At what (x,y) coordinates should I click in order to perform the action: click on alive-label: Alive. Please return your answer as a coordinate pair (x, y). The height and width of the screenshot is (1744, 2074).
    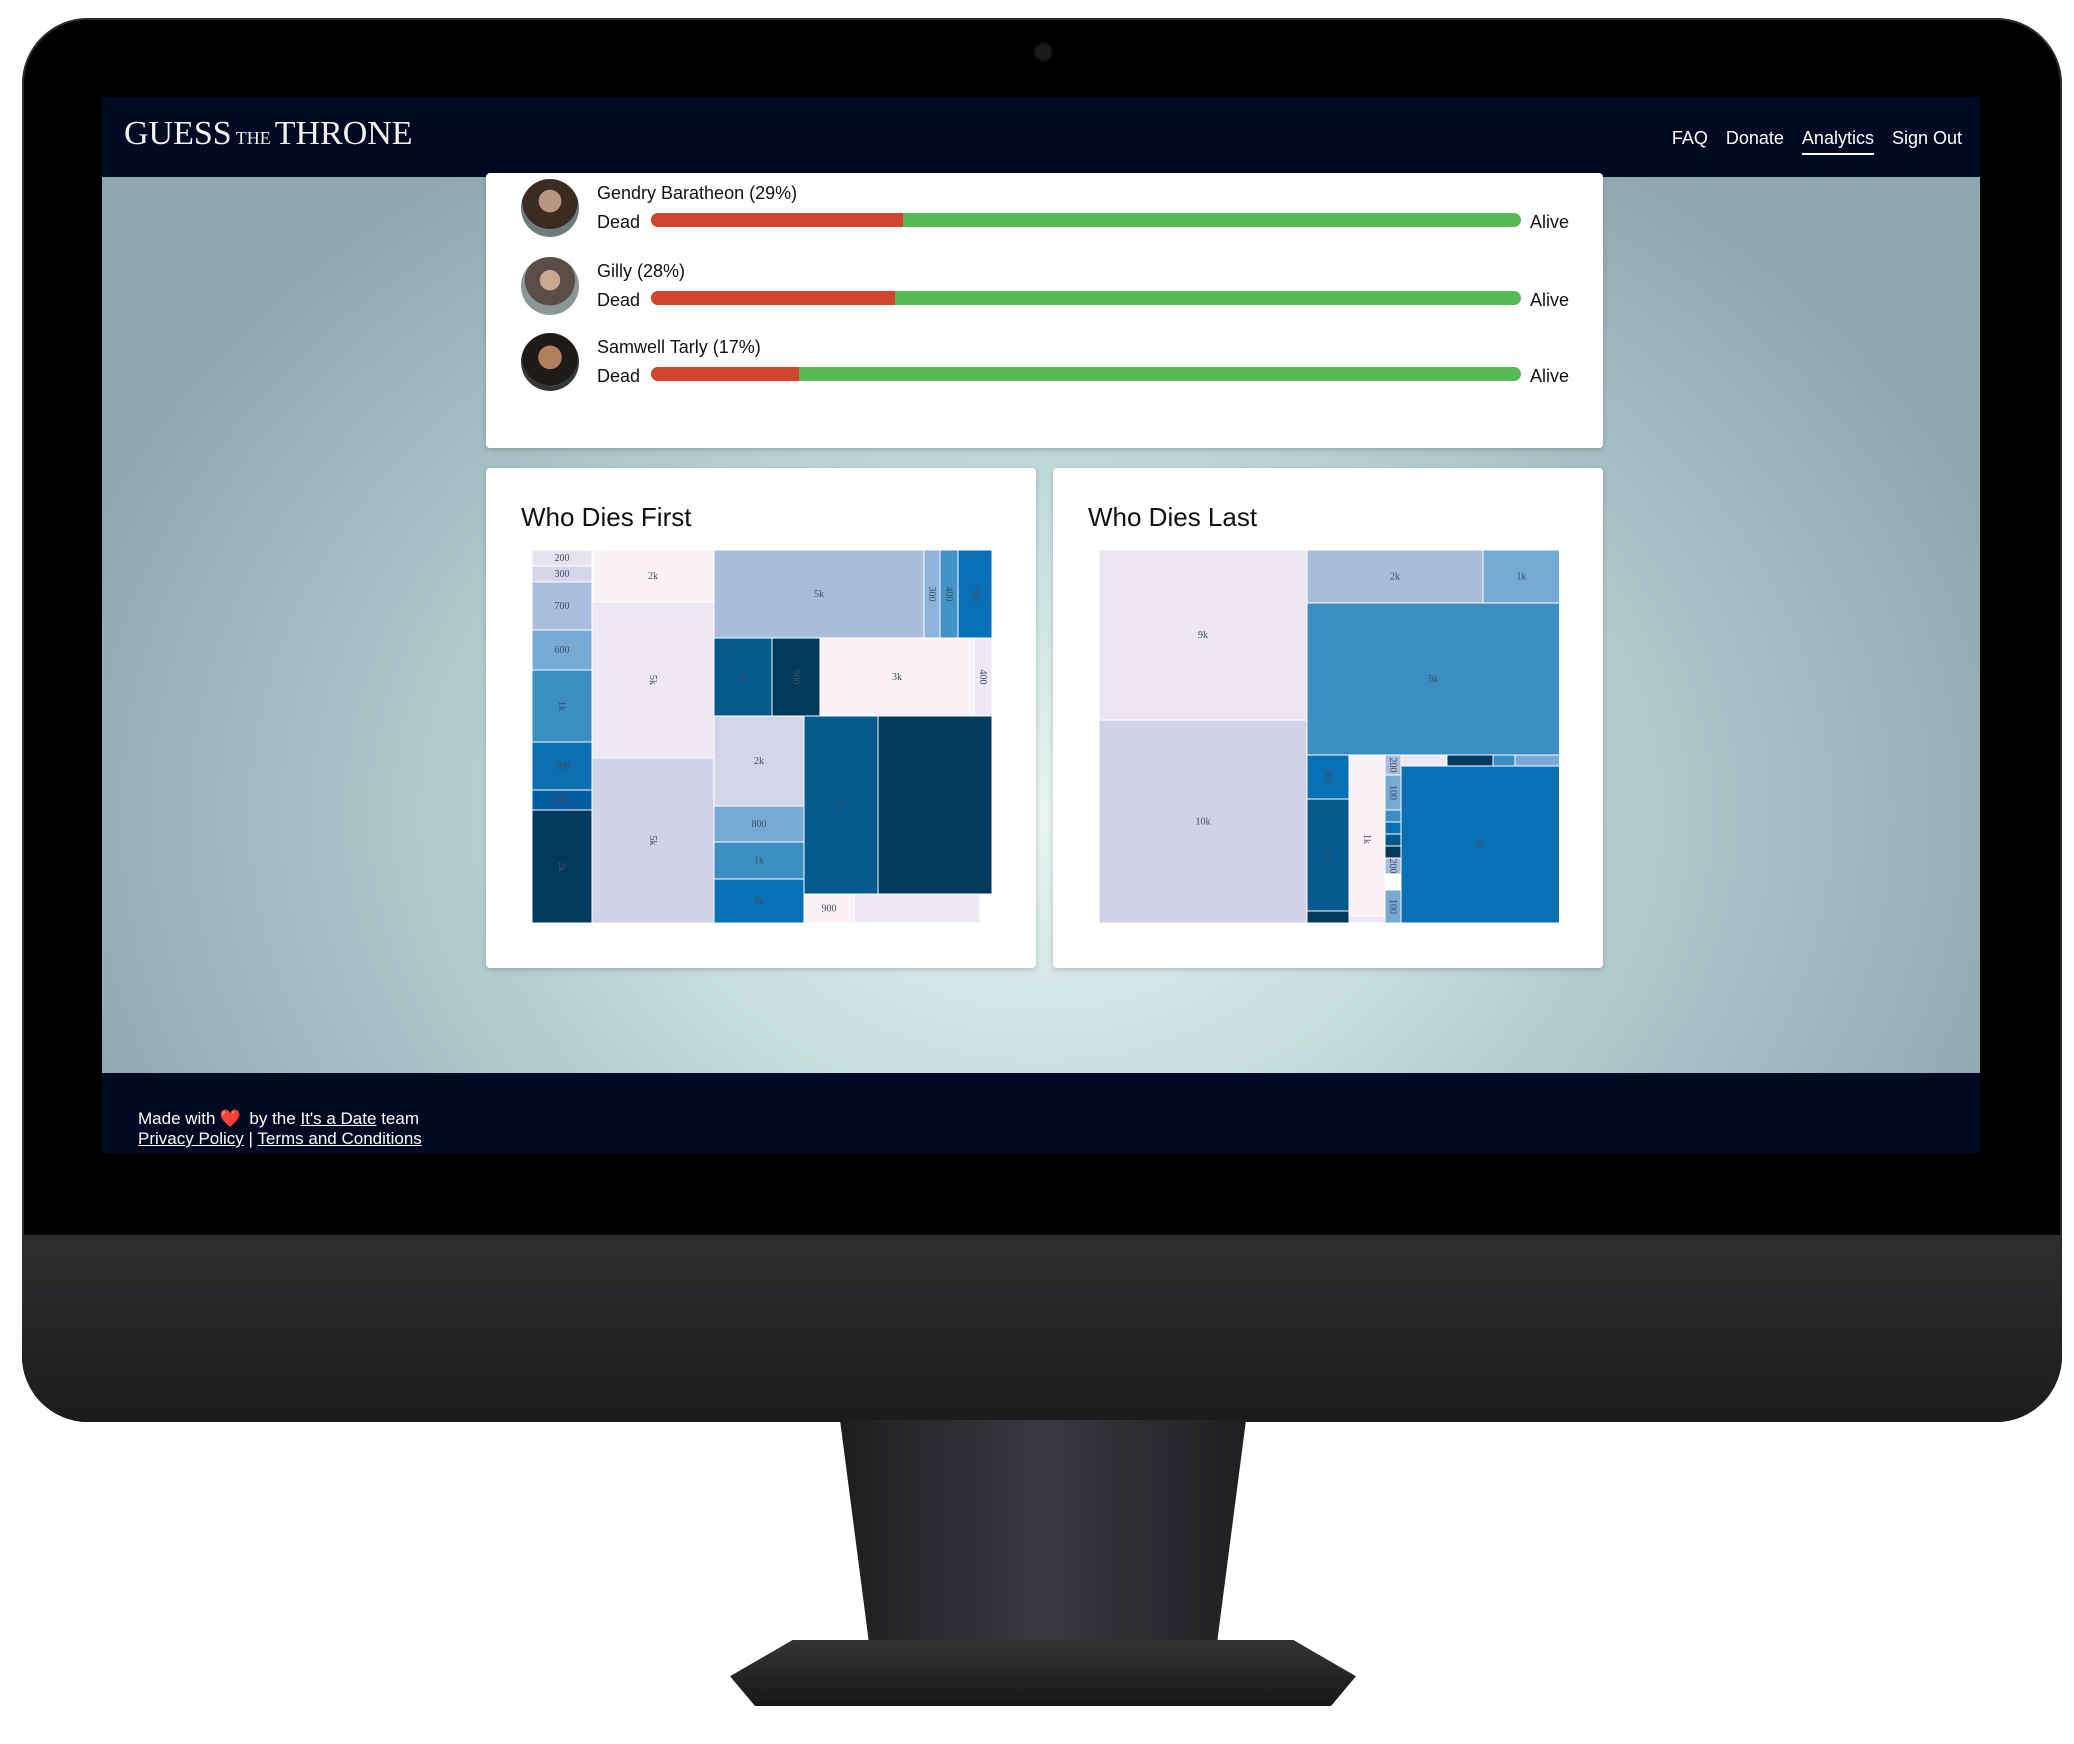
    Looking at the image, I should click on (1550, 222).